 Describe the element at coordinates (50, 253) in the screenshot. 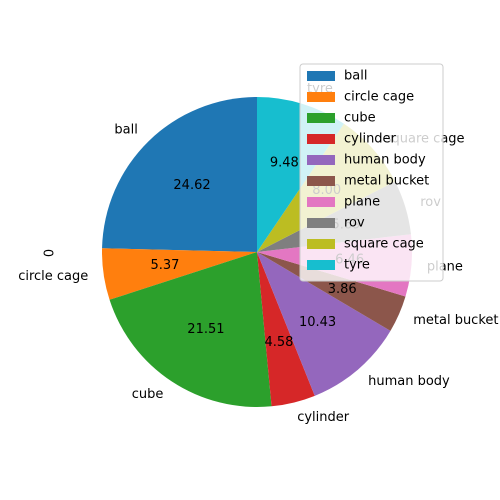

I see `y-axis-label: 0` at that location.